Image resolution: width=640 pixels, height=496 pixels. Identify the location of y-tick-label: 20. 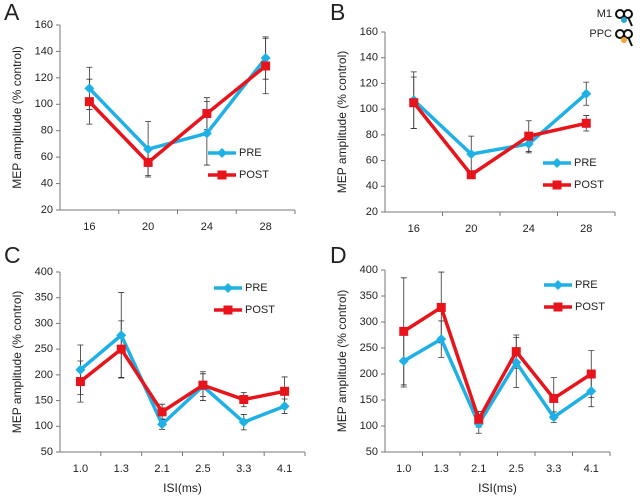
(47, 210).